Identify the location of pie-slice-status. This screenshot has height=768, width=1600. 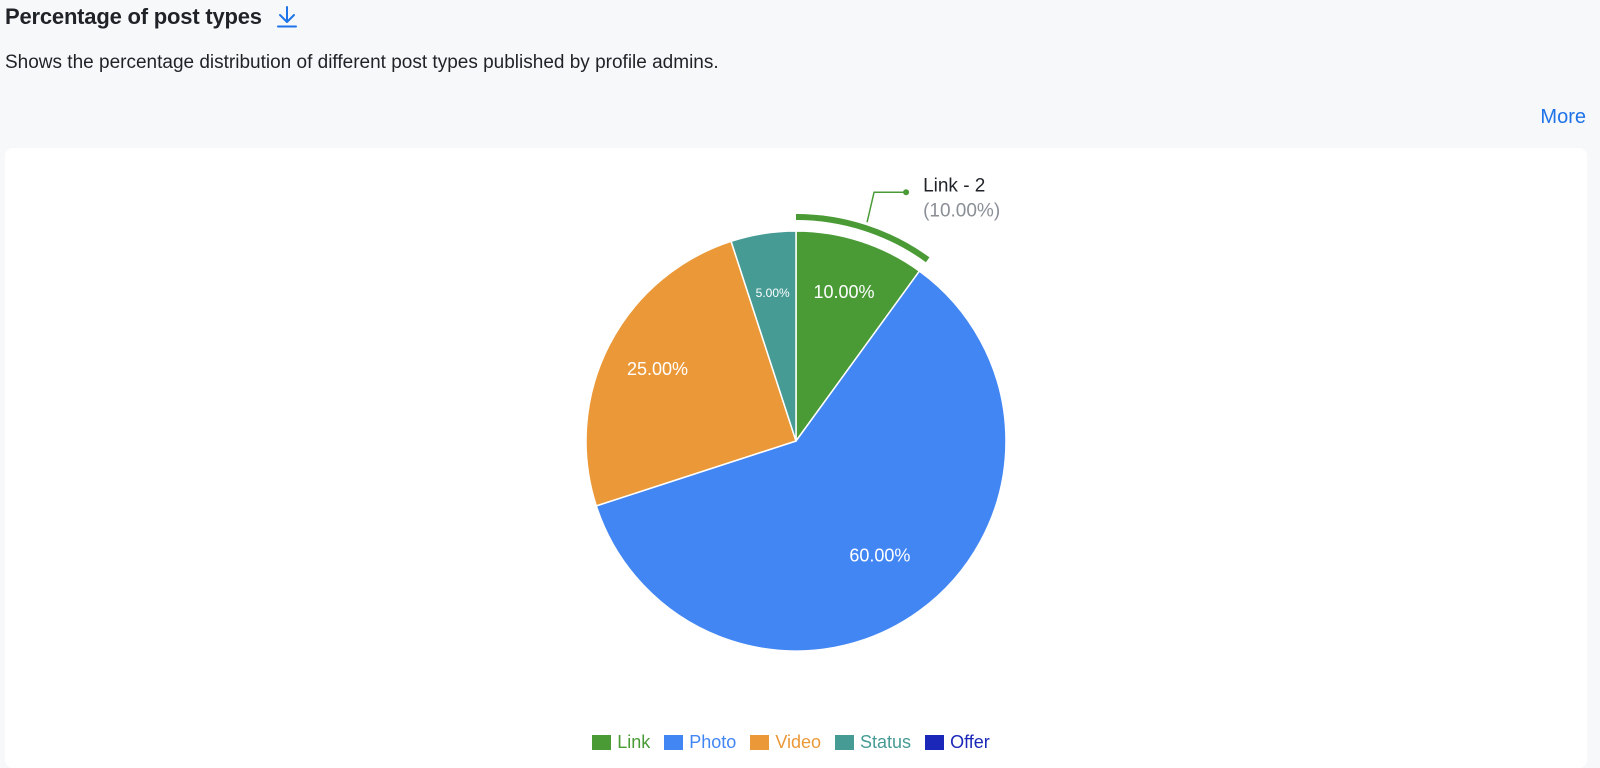
(763, 336).